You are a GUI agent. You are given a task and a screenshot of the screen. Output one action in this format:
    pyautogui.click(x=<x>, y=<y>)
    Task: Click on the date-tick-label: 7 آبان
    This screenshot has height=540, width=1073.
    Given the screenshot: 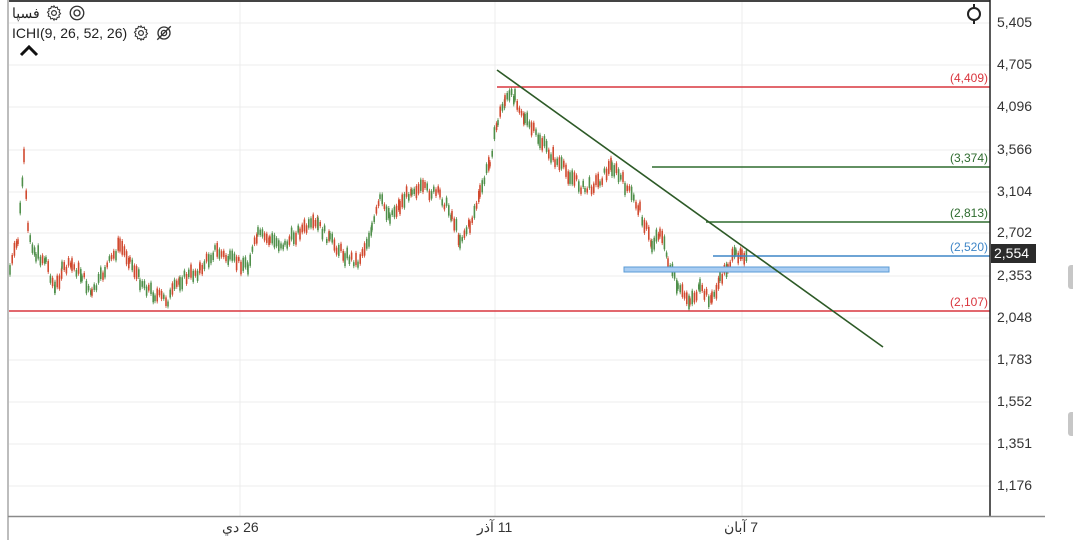 What is the action you would take?
    pyautogui.click(x=741, y=527)
    